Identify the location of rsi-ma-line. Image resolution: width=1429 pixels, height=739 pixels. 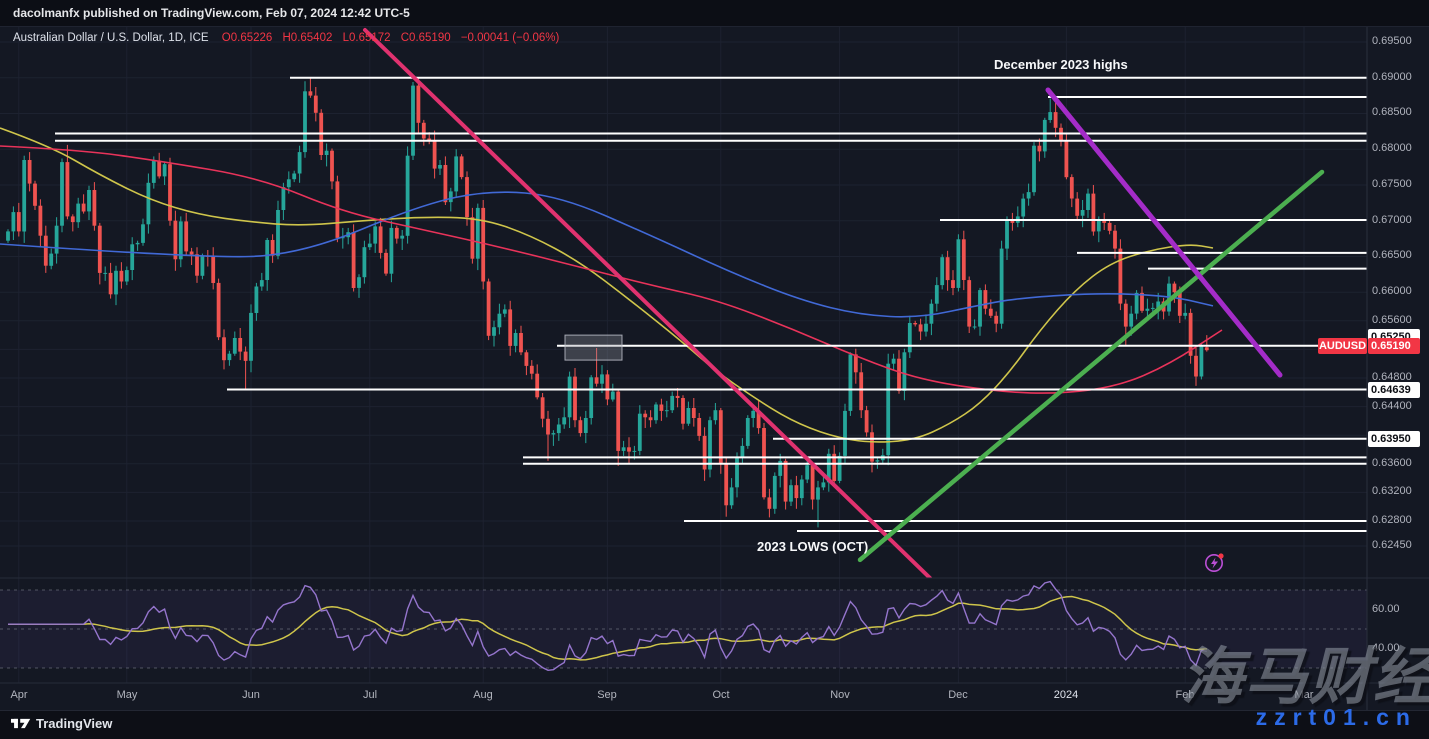
(607, 628).